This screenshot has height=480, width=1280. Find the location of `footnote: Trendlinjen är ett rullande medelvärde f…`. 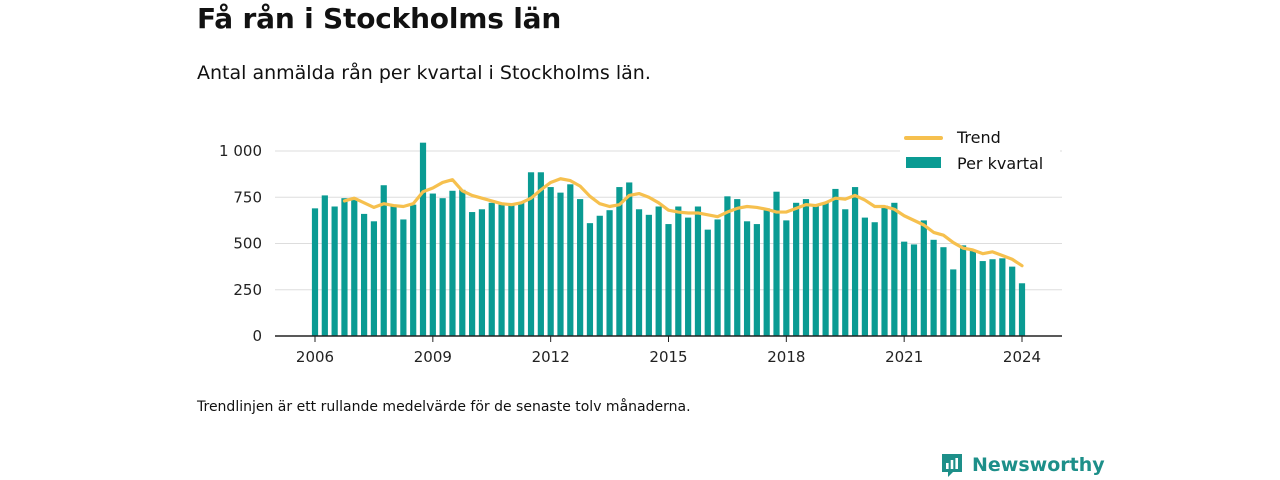

footnote: Trendlinjen är ett rullande medelvärde f… is located at coordinates (444, 407).